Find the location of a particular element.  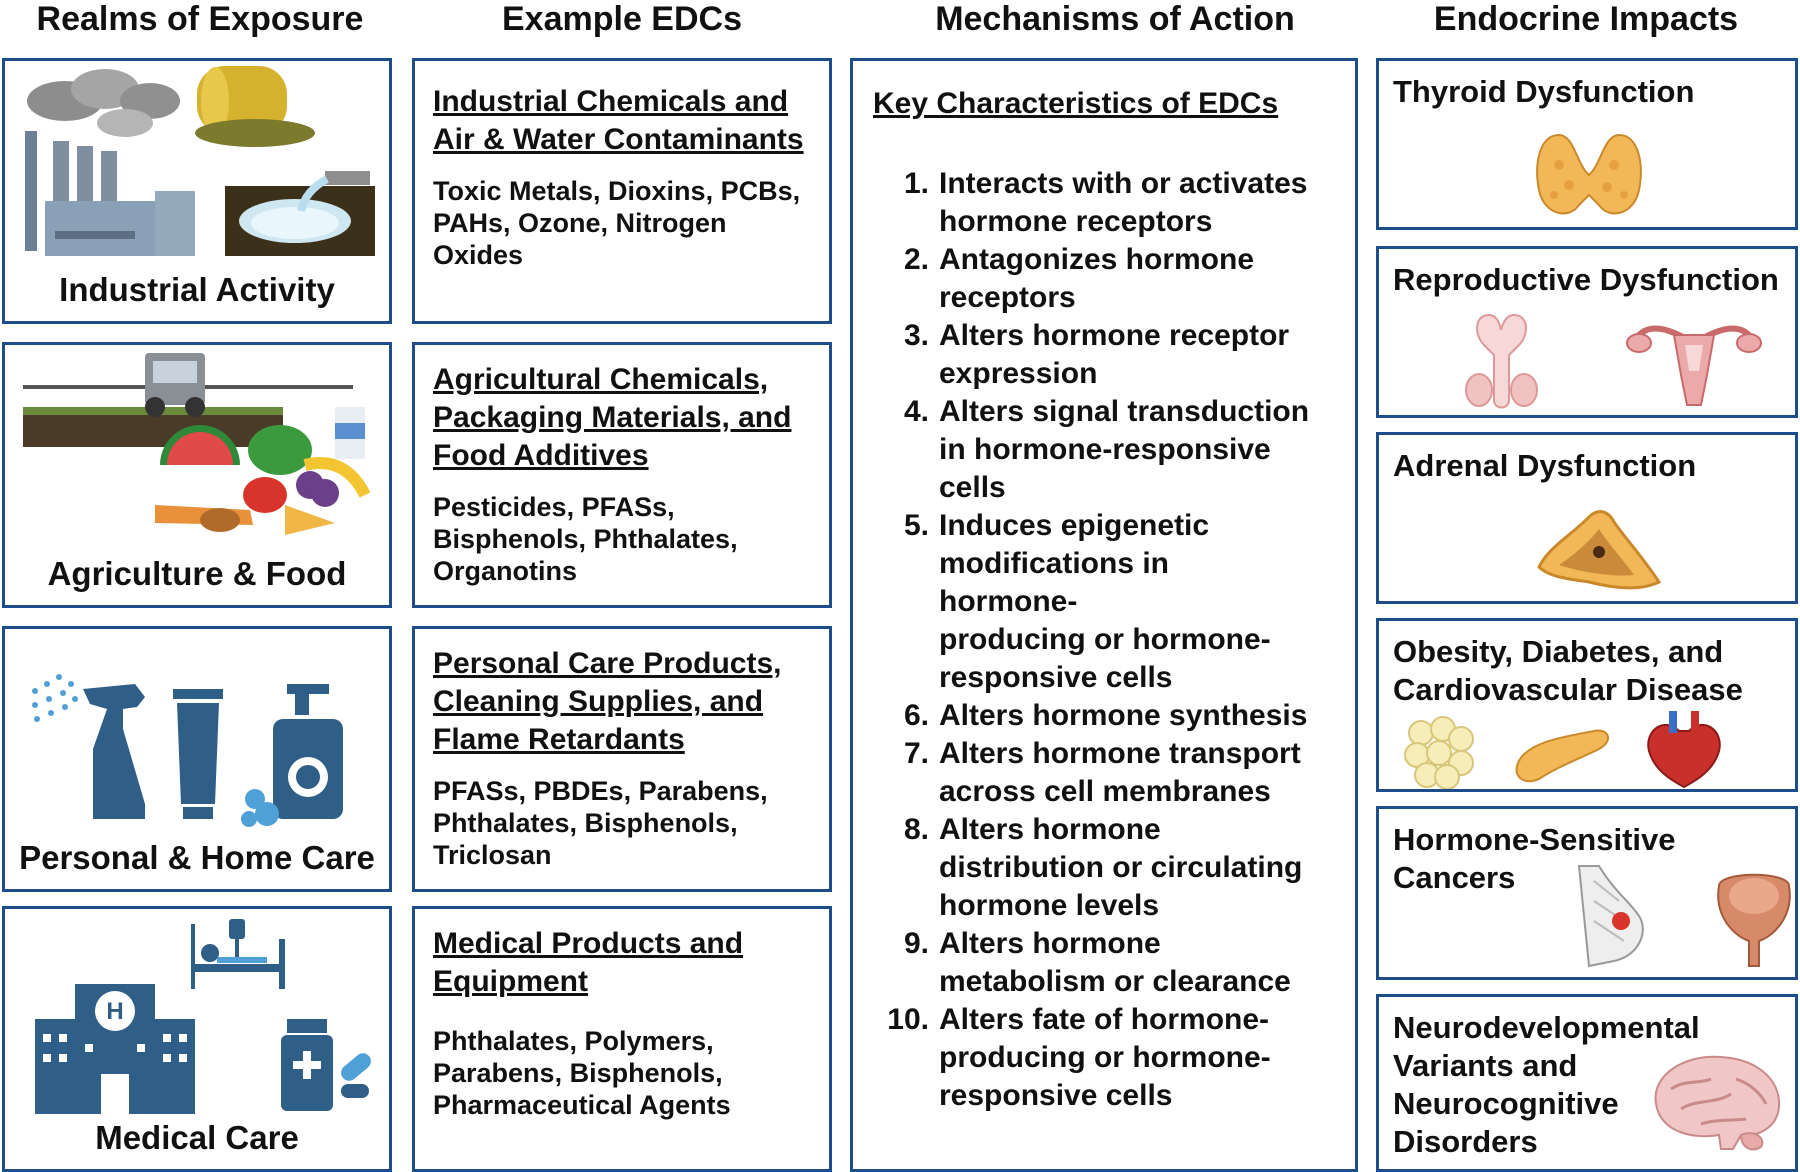

fat-pancreas-heart-icon is located at coordinates (1562, 750).